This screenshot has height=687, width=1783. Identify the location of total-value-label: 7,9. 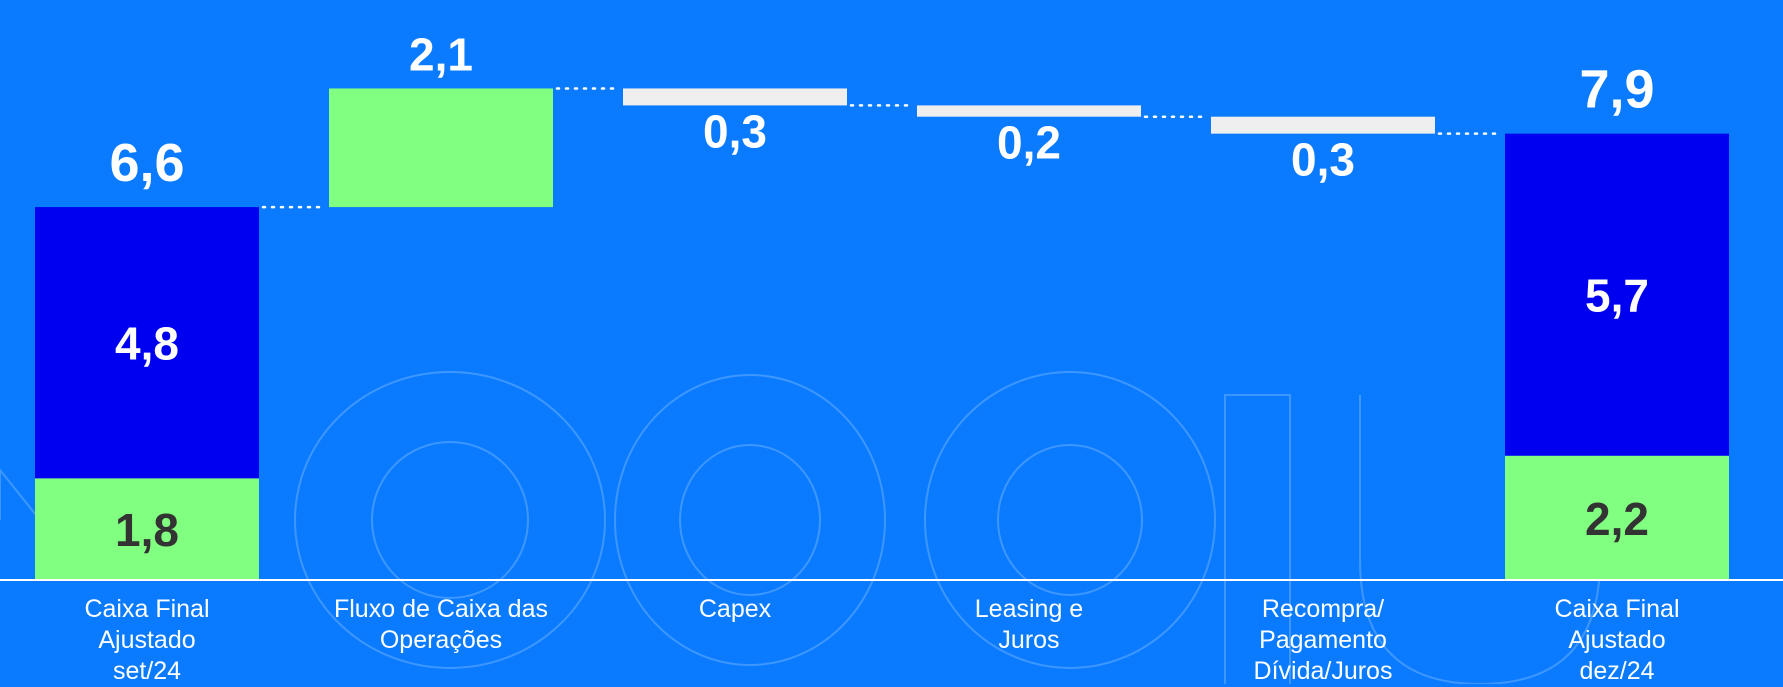
(1616, 90).